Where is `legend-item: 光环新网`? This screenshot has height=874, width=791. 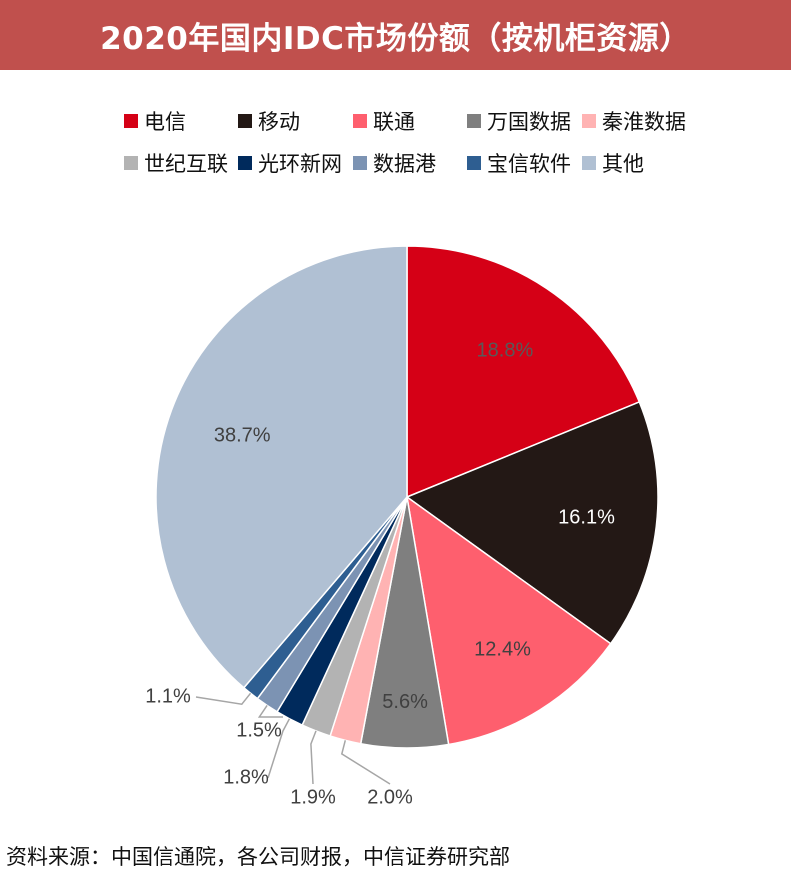
legend-item: 光环新网 is located at coordinates (290, 163).